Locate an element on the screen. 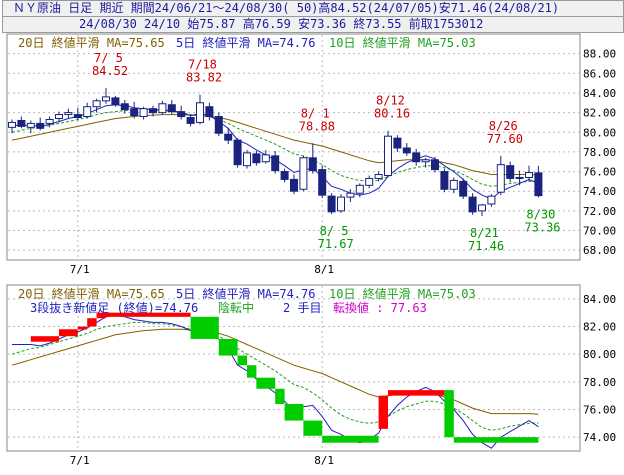 The width and height of the screenshot is (624, 475). p1-ma-line-ma10 is located at coordinates (275, 148).